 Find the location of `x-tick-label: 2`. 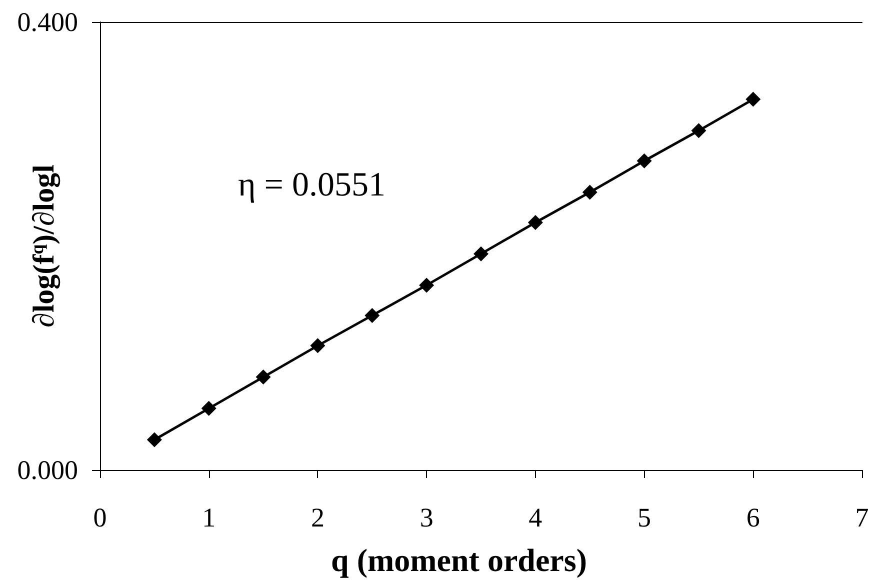

x-tick-label: 2 is located at coordinates (317, 517).